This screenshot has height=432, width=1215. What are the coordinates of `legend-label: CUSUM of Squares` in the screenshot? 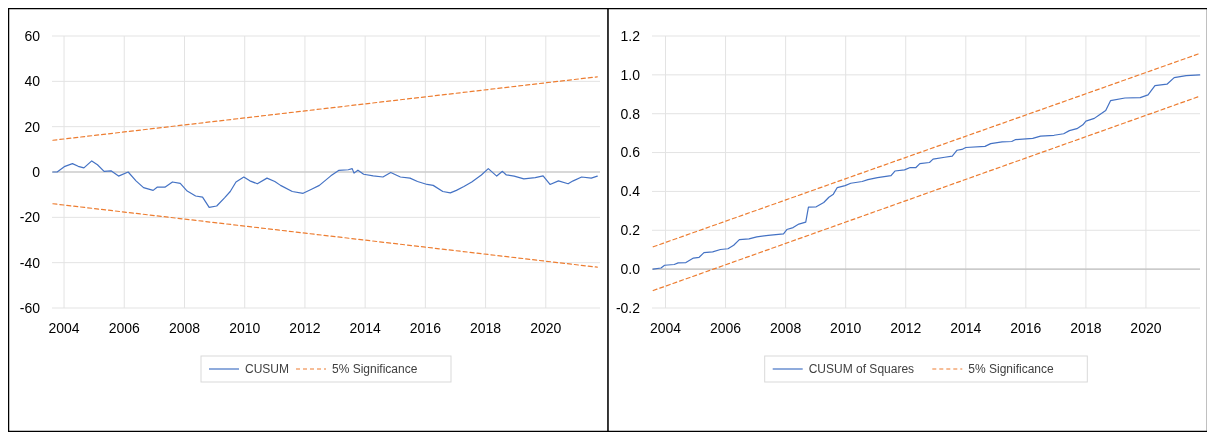 It's located at (861, 369).